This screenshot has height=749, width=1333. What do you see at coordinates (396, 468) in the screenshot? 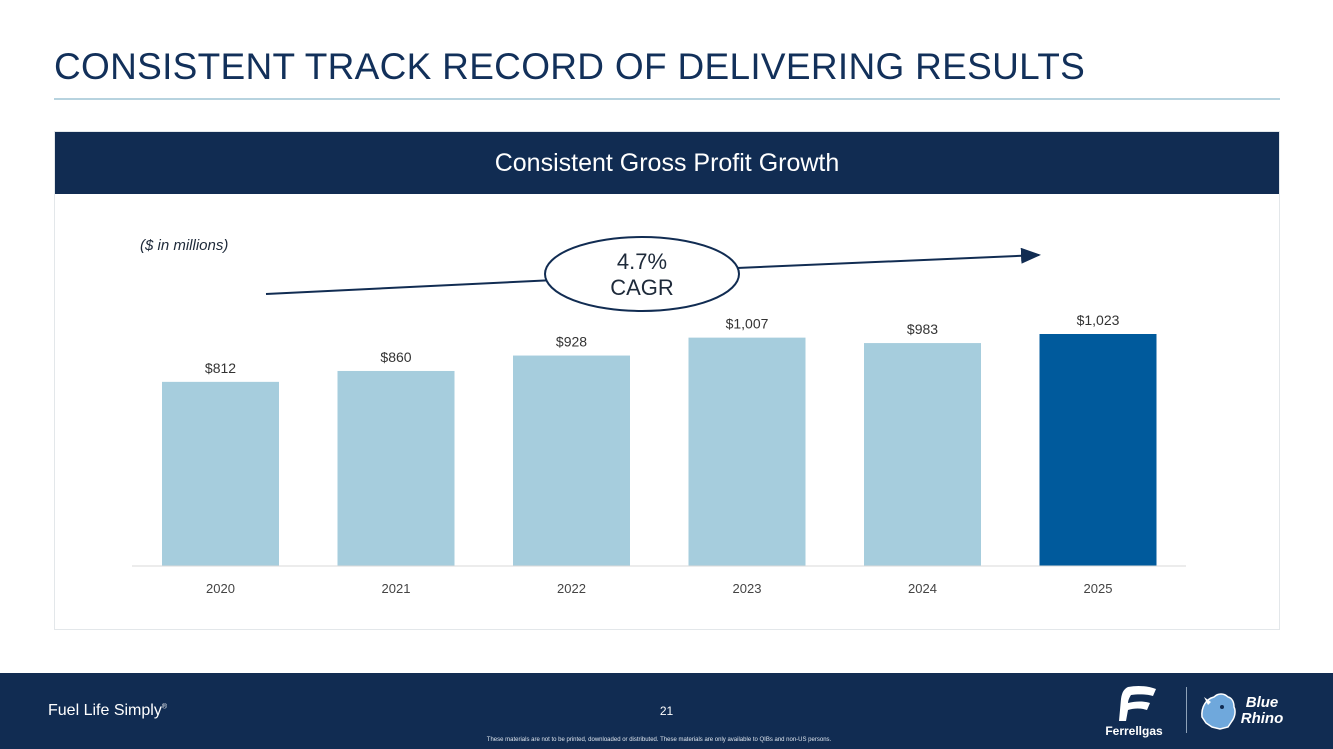
I see `bar-2021` at bounding box center [396, 468].